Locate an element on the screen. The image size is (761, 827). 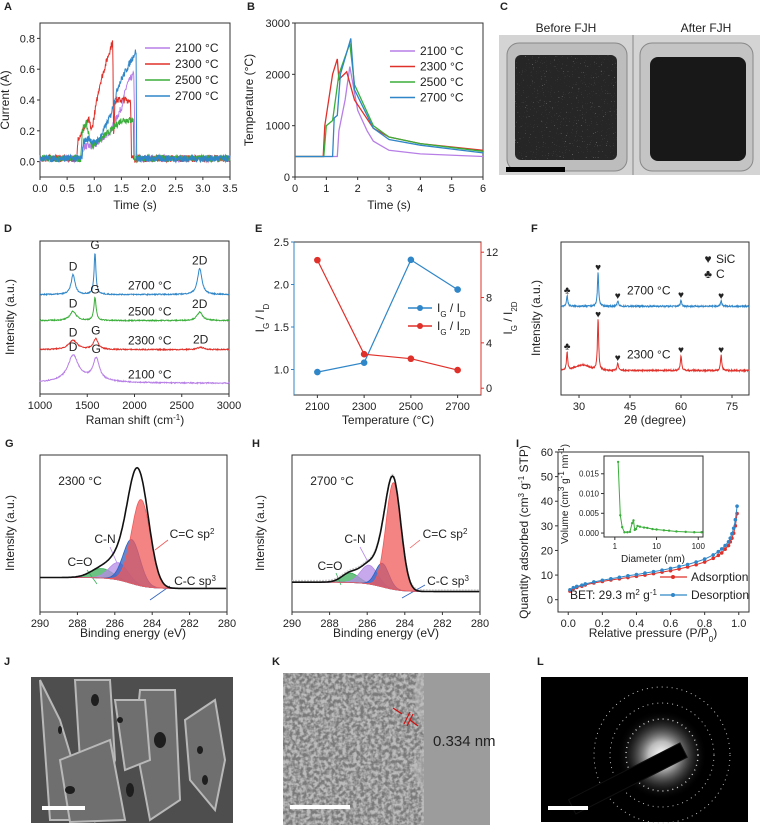
component-label-segment: 2 is located at coordinates (212, 531).